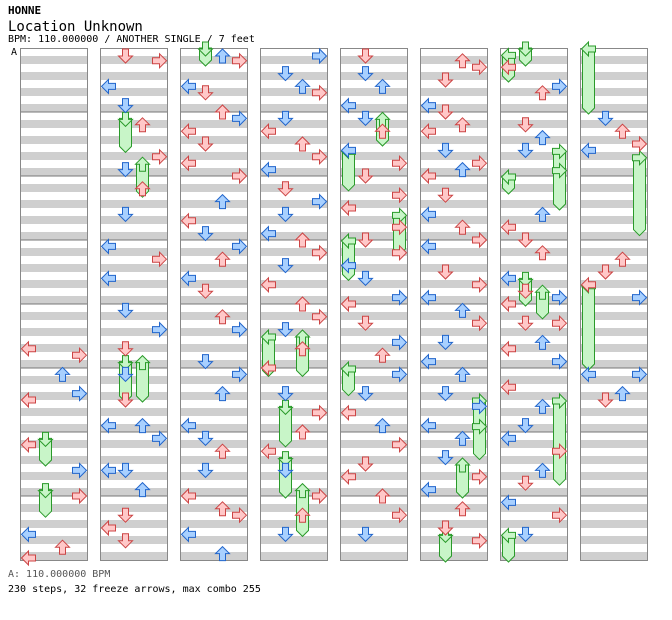 The height and width of the screenshot is (620, 672). Describe the element at coordinates (560, 401) in the screenshot. I see `freeze-head-right-icon` at that location.